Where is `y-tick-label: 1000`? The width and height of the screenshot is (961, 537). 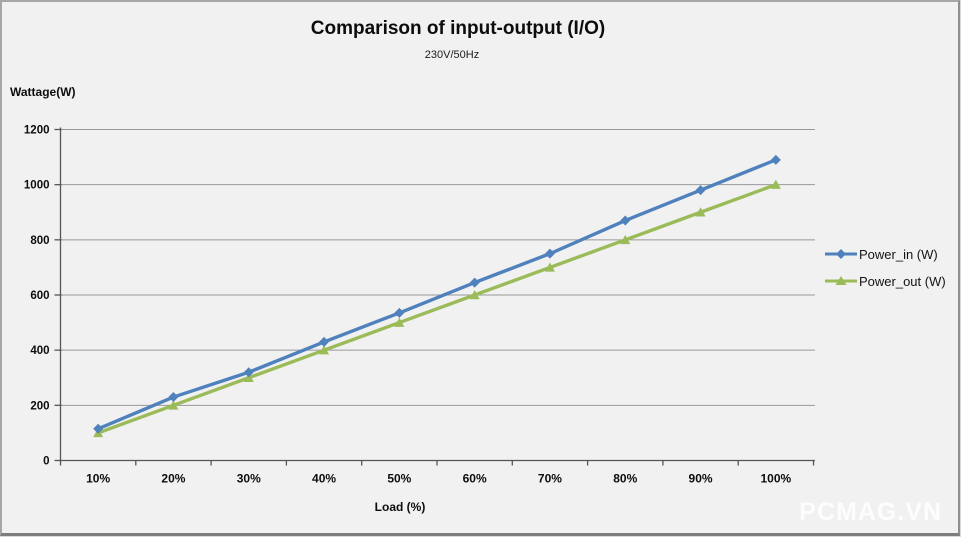 y-tick-label: 1000 is located at coordinates (37, 186).